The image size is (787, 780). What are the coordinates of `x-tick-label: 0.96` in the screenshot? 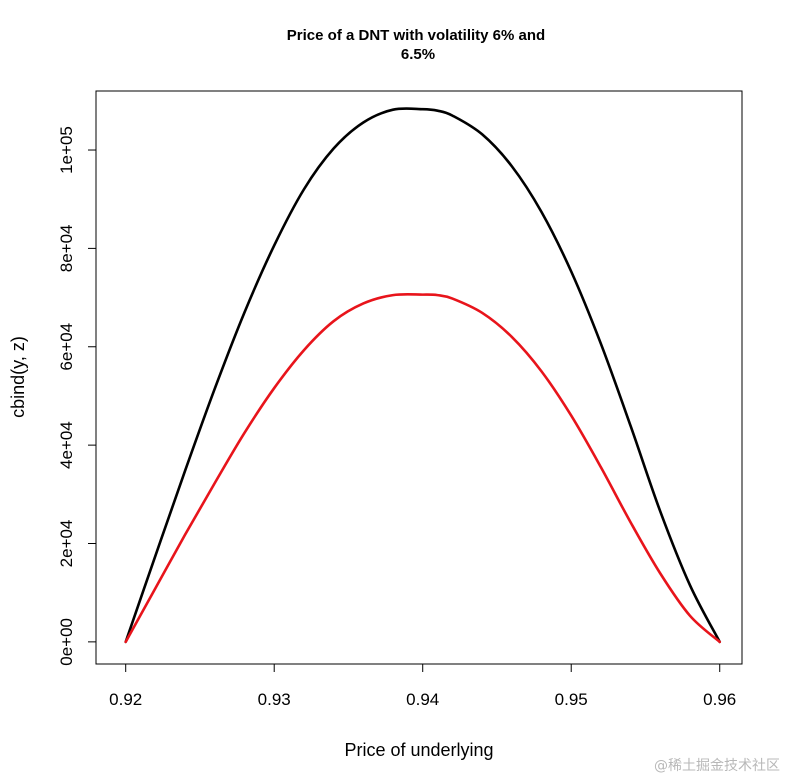 It's located at (719, 699).